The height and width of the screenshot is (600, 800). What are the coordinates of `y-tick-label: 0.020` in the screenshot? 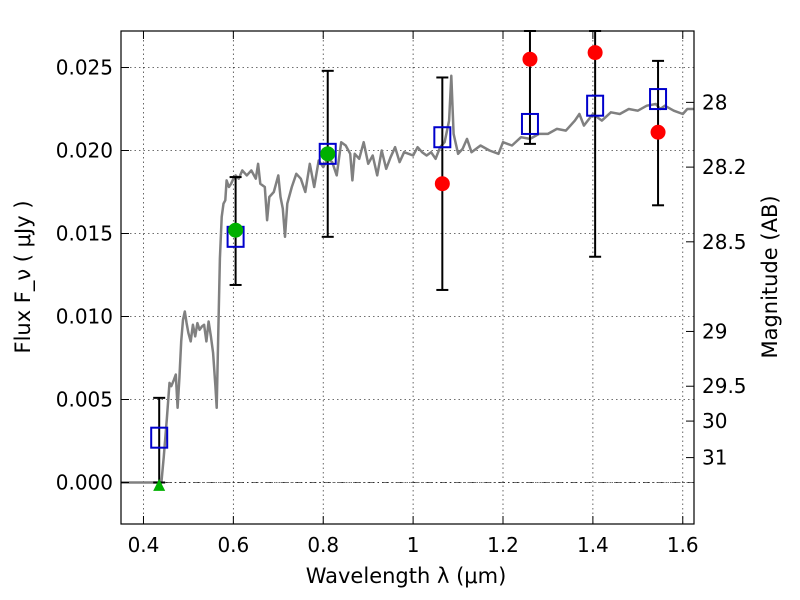 It's located at (84, 151).